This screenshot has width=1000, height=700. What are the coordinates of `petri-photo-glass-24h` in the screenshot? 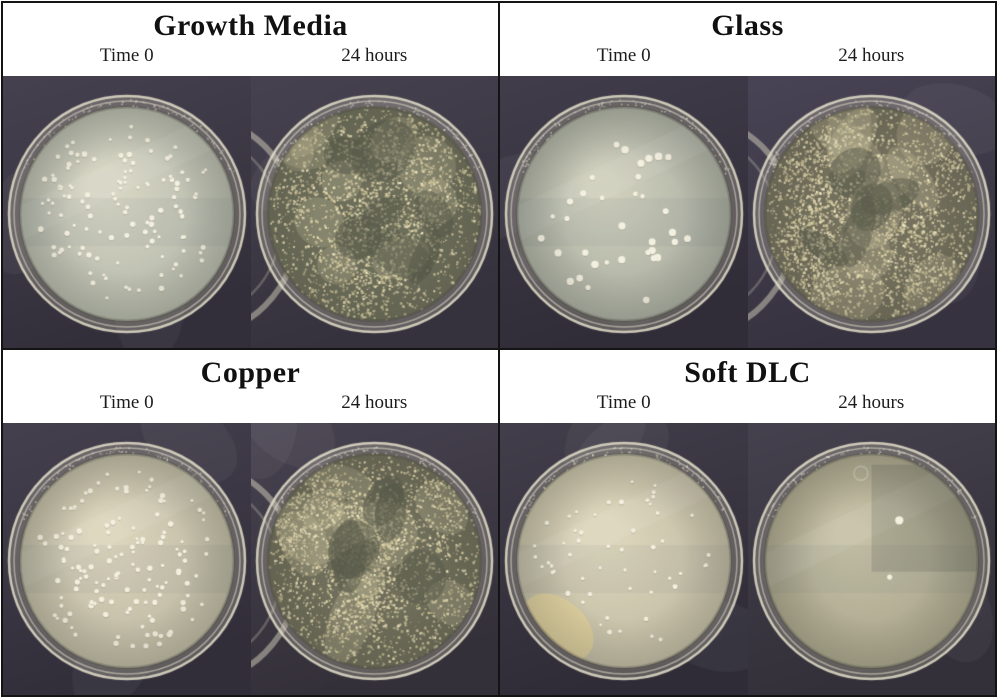 It's located at (871, 212).